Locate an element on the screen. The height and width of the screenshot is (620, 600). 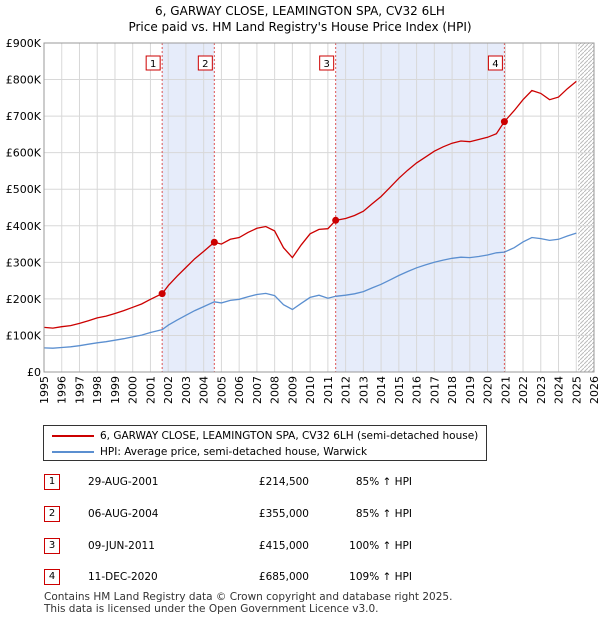
x-tick-label: 2008 is located at coordinates (275, 390).